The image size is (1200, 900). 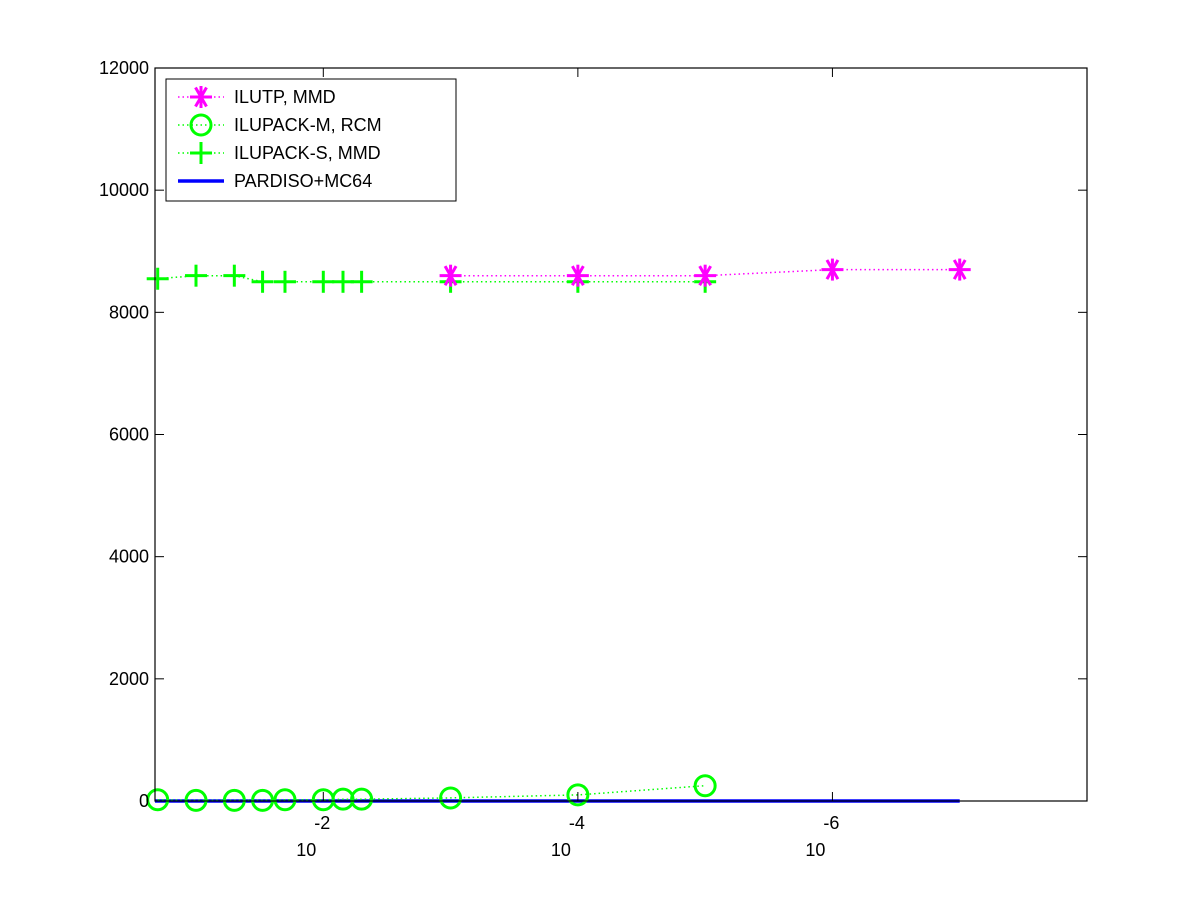 I want to click on y-tick-label: 6000, so click(x=129, y=435).